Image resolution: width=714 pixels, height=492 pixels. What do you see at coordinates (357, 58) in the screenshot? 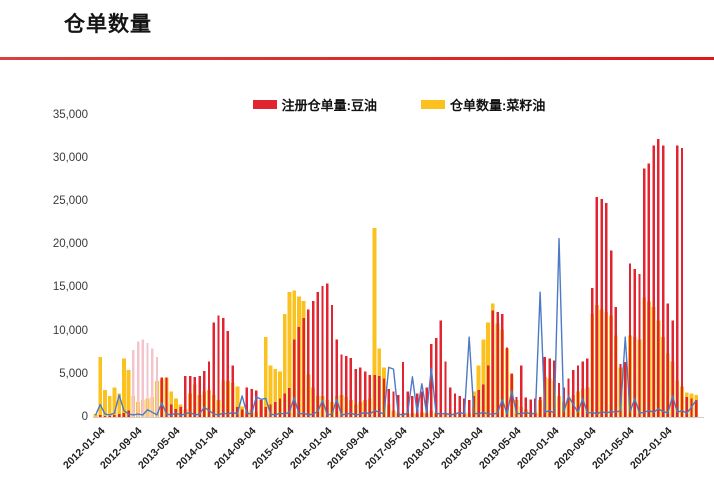
I see `title-divider-line` at bounding box center [357, 58].